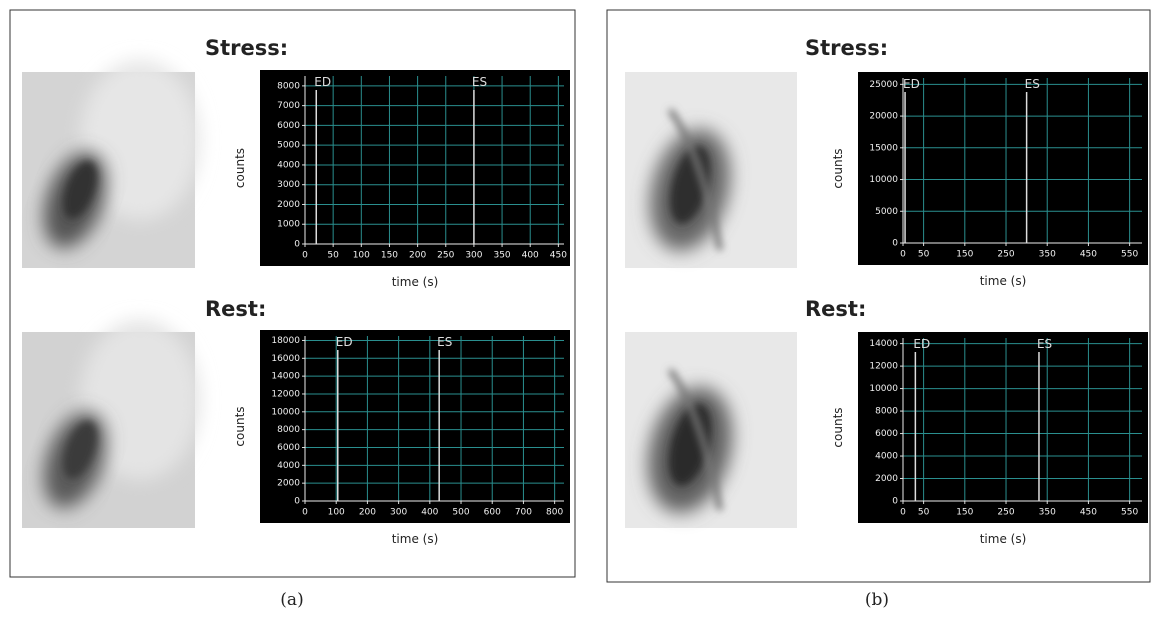 The height and width of the screenshot is (621, 1160). Describe the element at coordinates (291, 600) in the screenshot. I see `panel-label: (a)` at that location.